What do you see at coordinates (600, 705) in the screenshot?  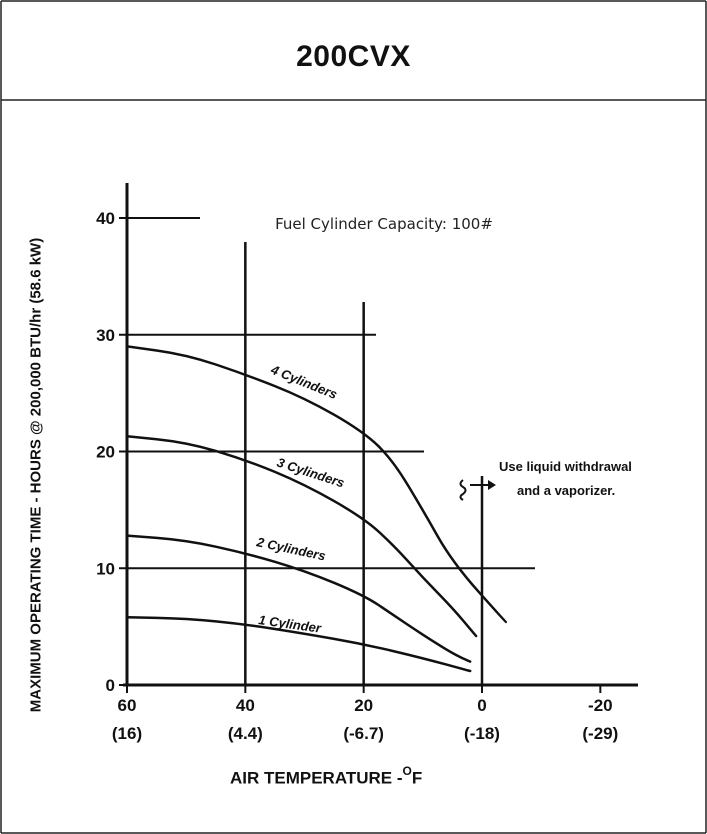 I see `x-tick-label--20: -20` at bounding box center [600, 705].